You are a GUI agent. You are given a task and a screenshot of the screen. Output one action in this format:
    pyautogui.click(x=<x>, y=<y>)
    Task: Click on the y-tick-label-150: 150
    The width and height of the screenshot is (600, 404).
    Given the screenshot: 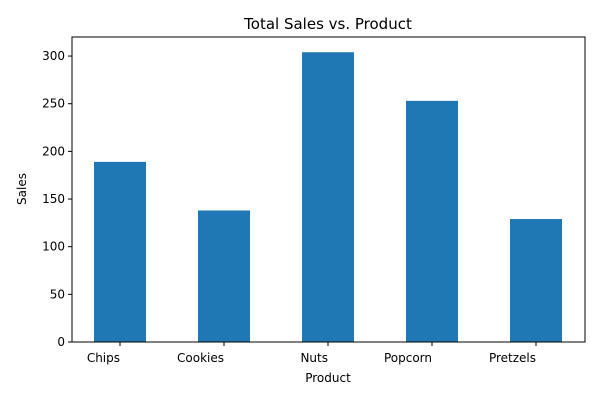 What is the action you would take?
    pyautogui.click(x=53, y=199)
    